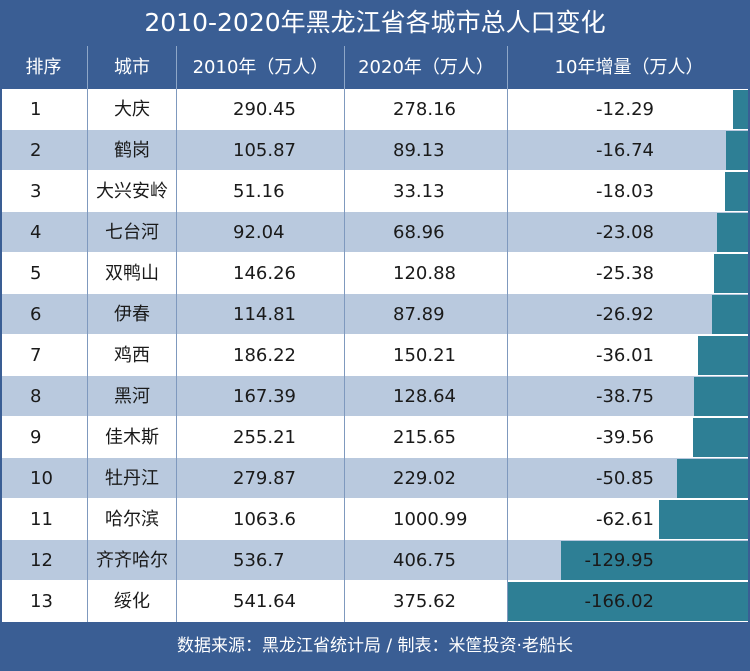 The width and height of the screenshot is (750, 671). I want to click on value-2010-cell: 279.87, so click(260, 478).